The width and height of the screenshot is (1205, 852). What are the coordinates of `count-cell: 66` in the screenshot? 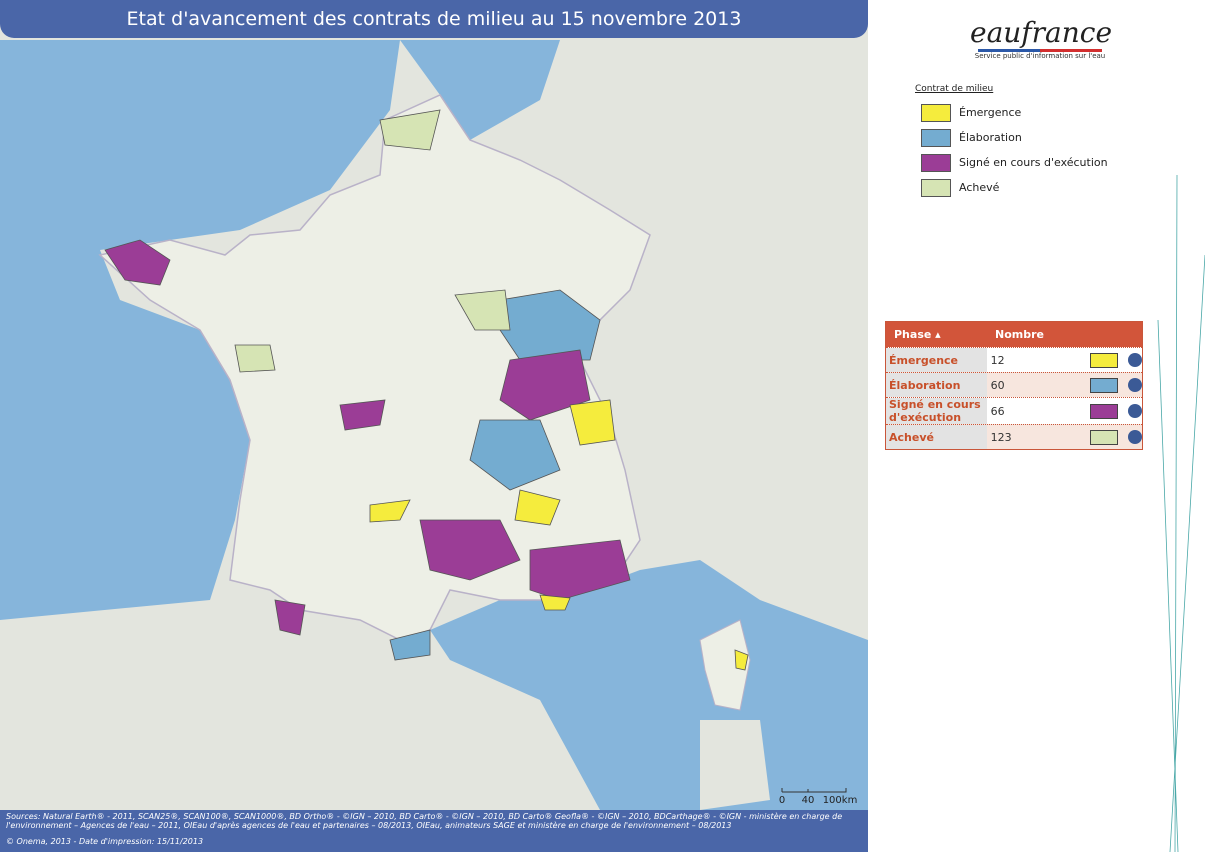 It's located at (997, 411).